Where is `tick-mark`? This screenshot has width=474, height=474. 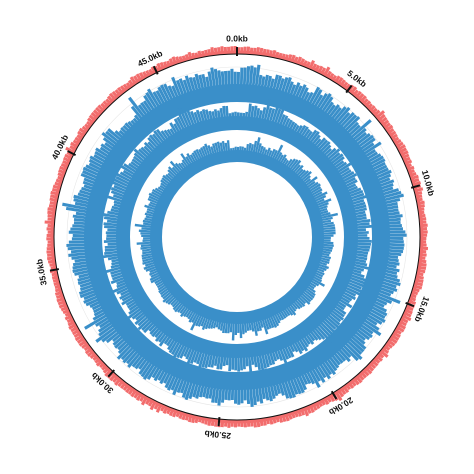 tick-mark is located at coordinates (334, 395).